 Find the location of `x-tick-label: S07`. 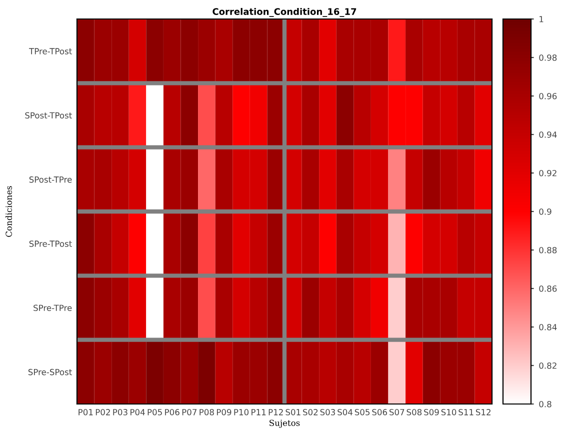

x-tick-label: S07 is located at coordinates (397, 412).